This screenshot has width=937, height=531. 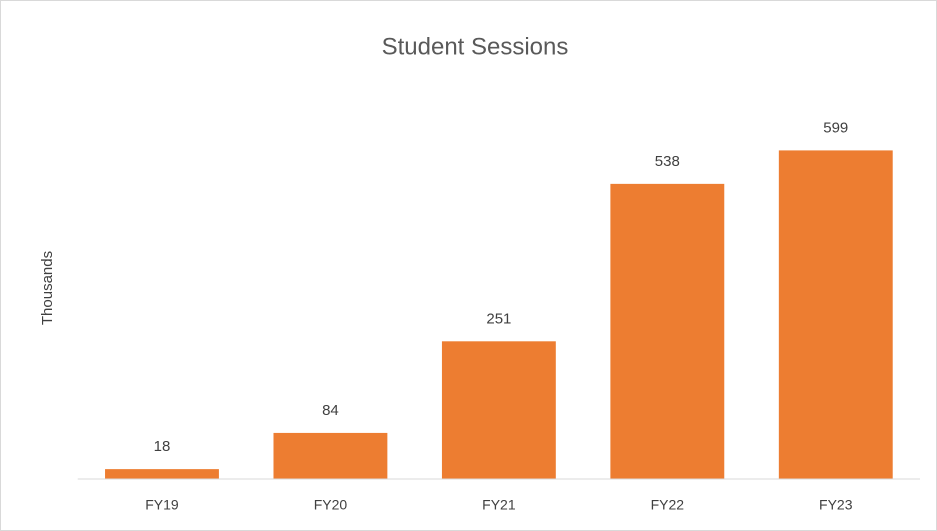 I want to click on data-label: 599, so click(x=835, y=127).